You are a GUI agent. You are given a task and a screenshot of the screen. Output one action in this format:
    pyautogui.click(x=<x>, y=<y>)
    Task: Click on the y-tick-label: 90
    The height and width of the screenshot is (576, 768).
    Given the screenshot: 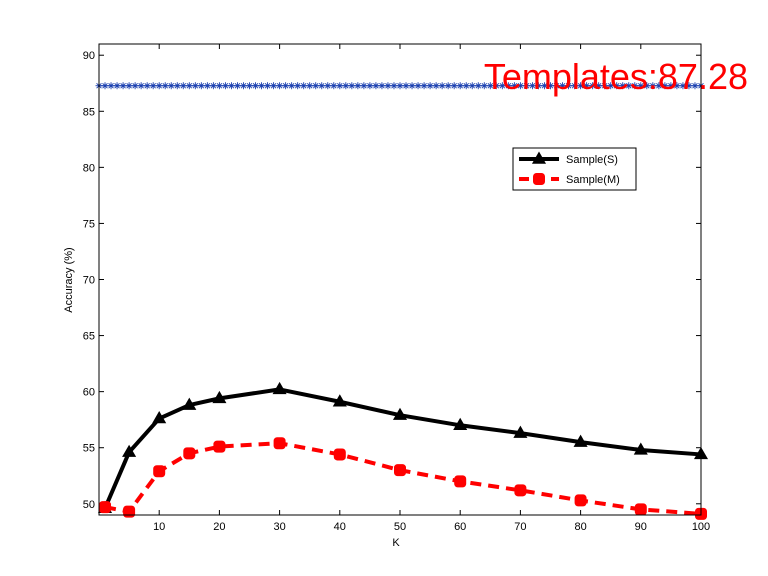 What is the action you would take?
    pyautogui.click(x=89, y=56)
    